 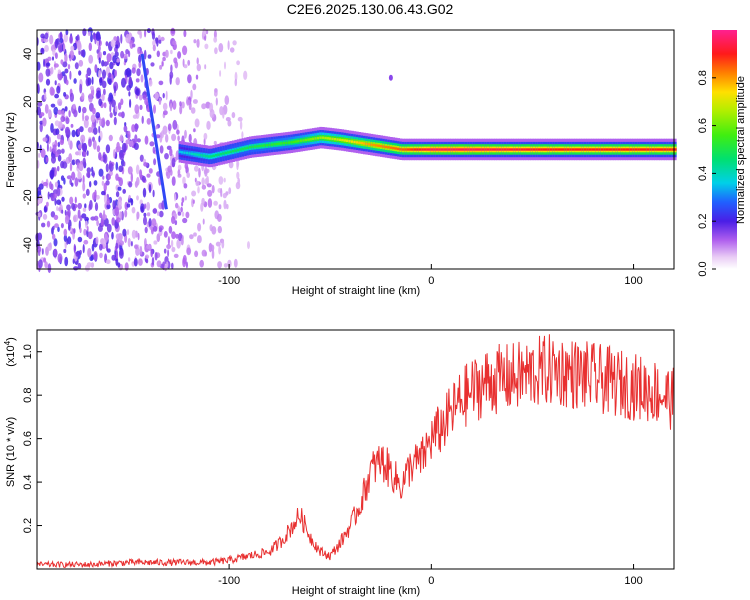 What do you see at coordinates (28, 102) in the screenshot?
I see `y-tick-label: 20` at bounding box center [28, 102].